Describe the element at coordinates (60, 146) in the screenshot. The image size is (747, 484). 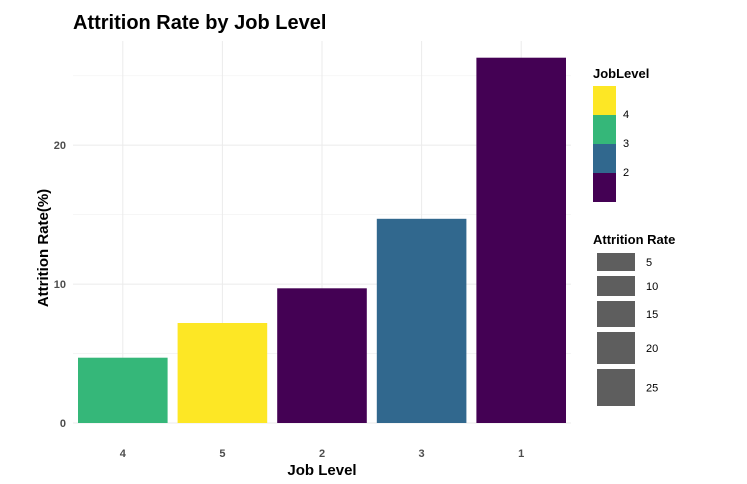
I see `y-tick-label: 20` at that location.